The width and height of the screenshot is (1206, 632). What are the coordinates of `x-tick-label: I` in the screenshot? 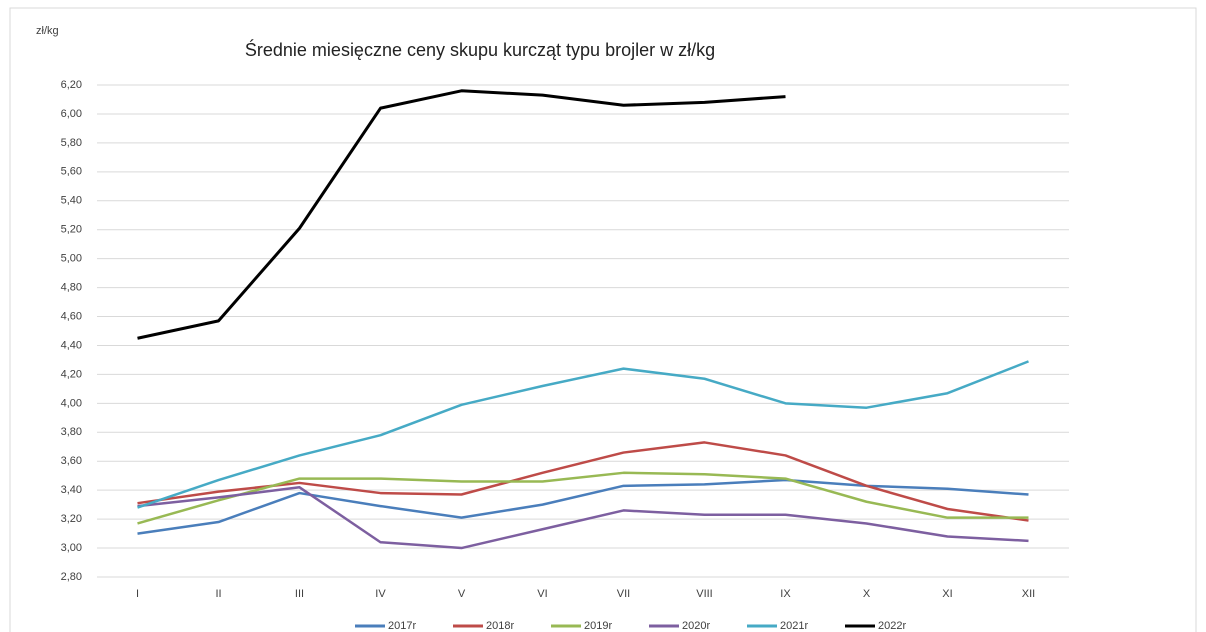 It's located at (137, 594).